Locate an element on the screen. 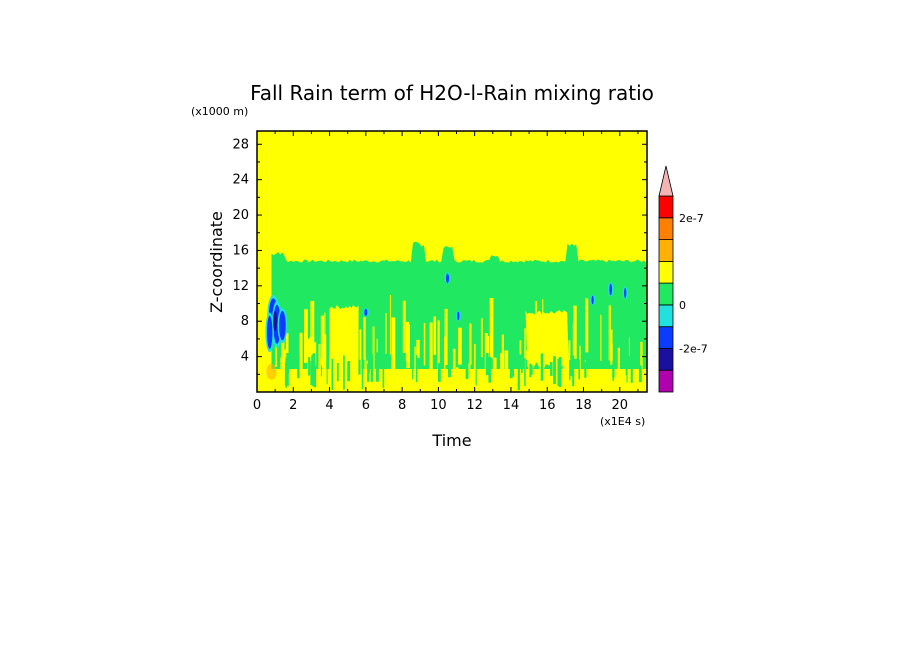 This screenshot has height=654, width=904. colorbar-tick-label: 0 is located at coordinates (682, 305).